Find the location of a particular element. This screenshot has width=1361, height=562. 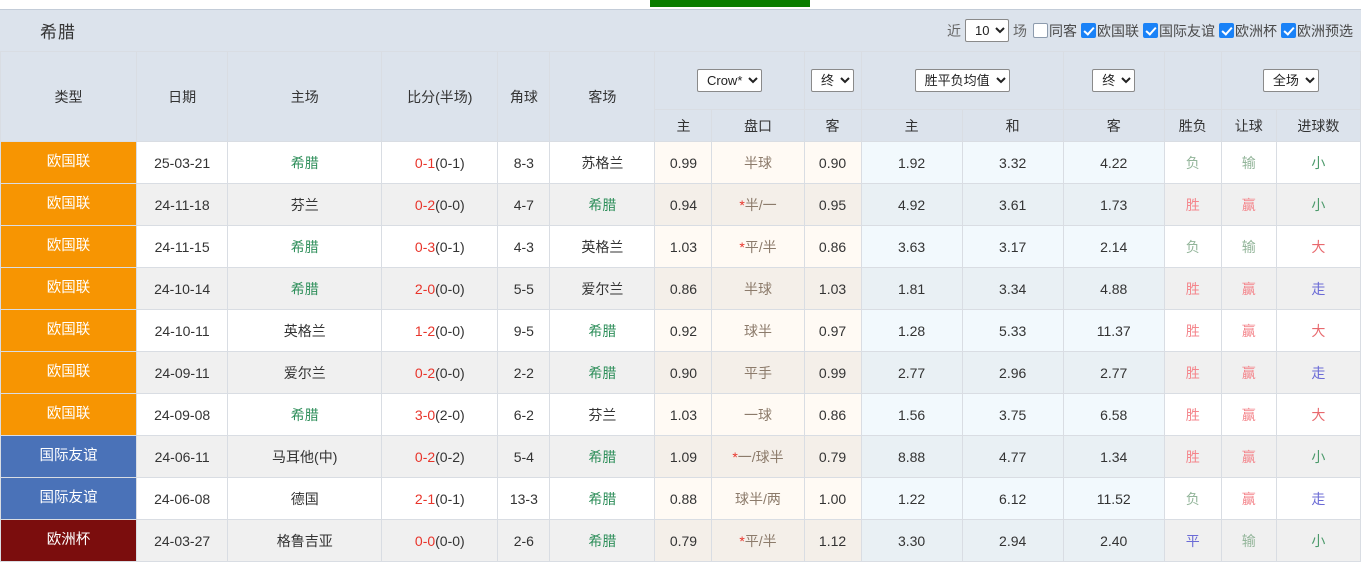

home-team: 格鲁吉亚 is located at coordinates (304, 540).